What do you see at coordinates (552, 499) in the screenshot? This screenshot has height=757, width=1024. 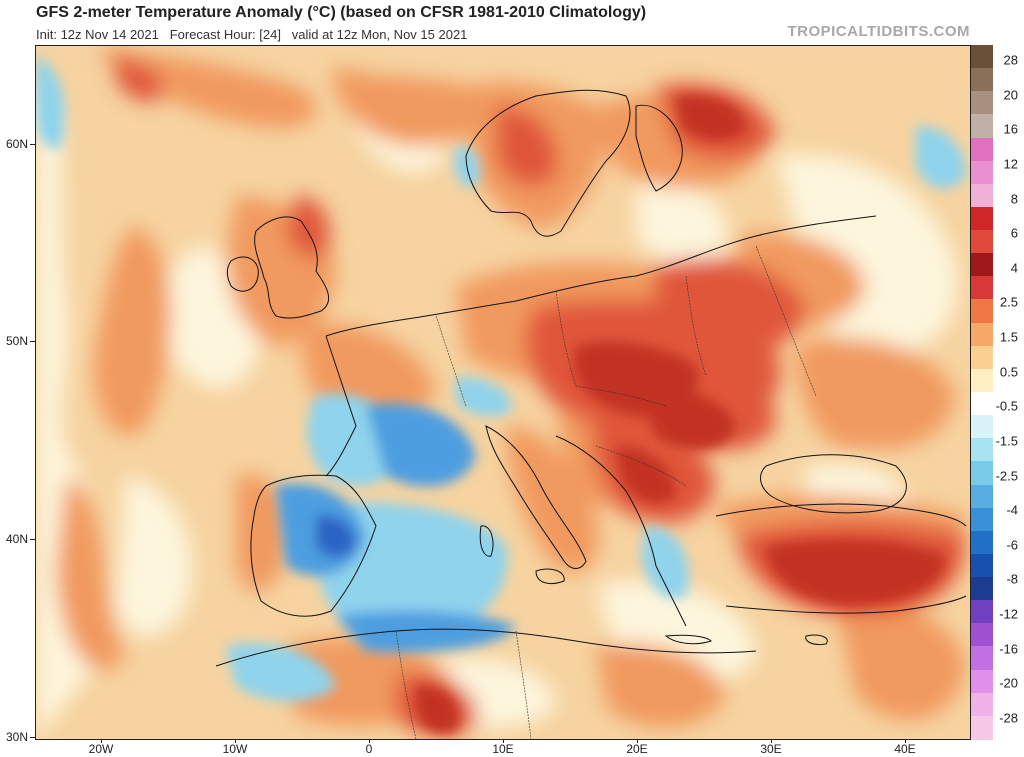 I see `warm-italy` at bounding box center [552, 499].